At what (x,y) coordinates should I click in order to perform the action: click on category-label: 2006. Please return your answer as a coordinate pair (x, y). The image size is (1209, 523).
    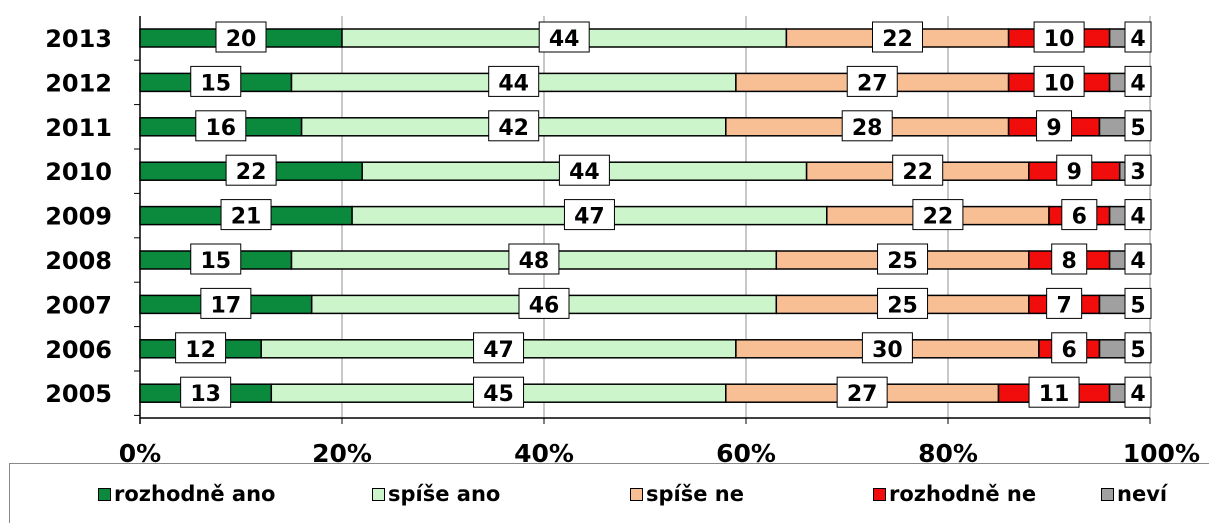
    Looking at the image, I should click on (78, 350).